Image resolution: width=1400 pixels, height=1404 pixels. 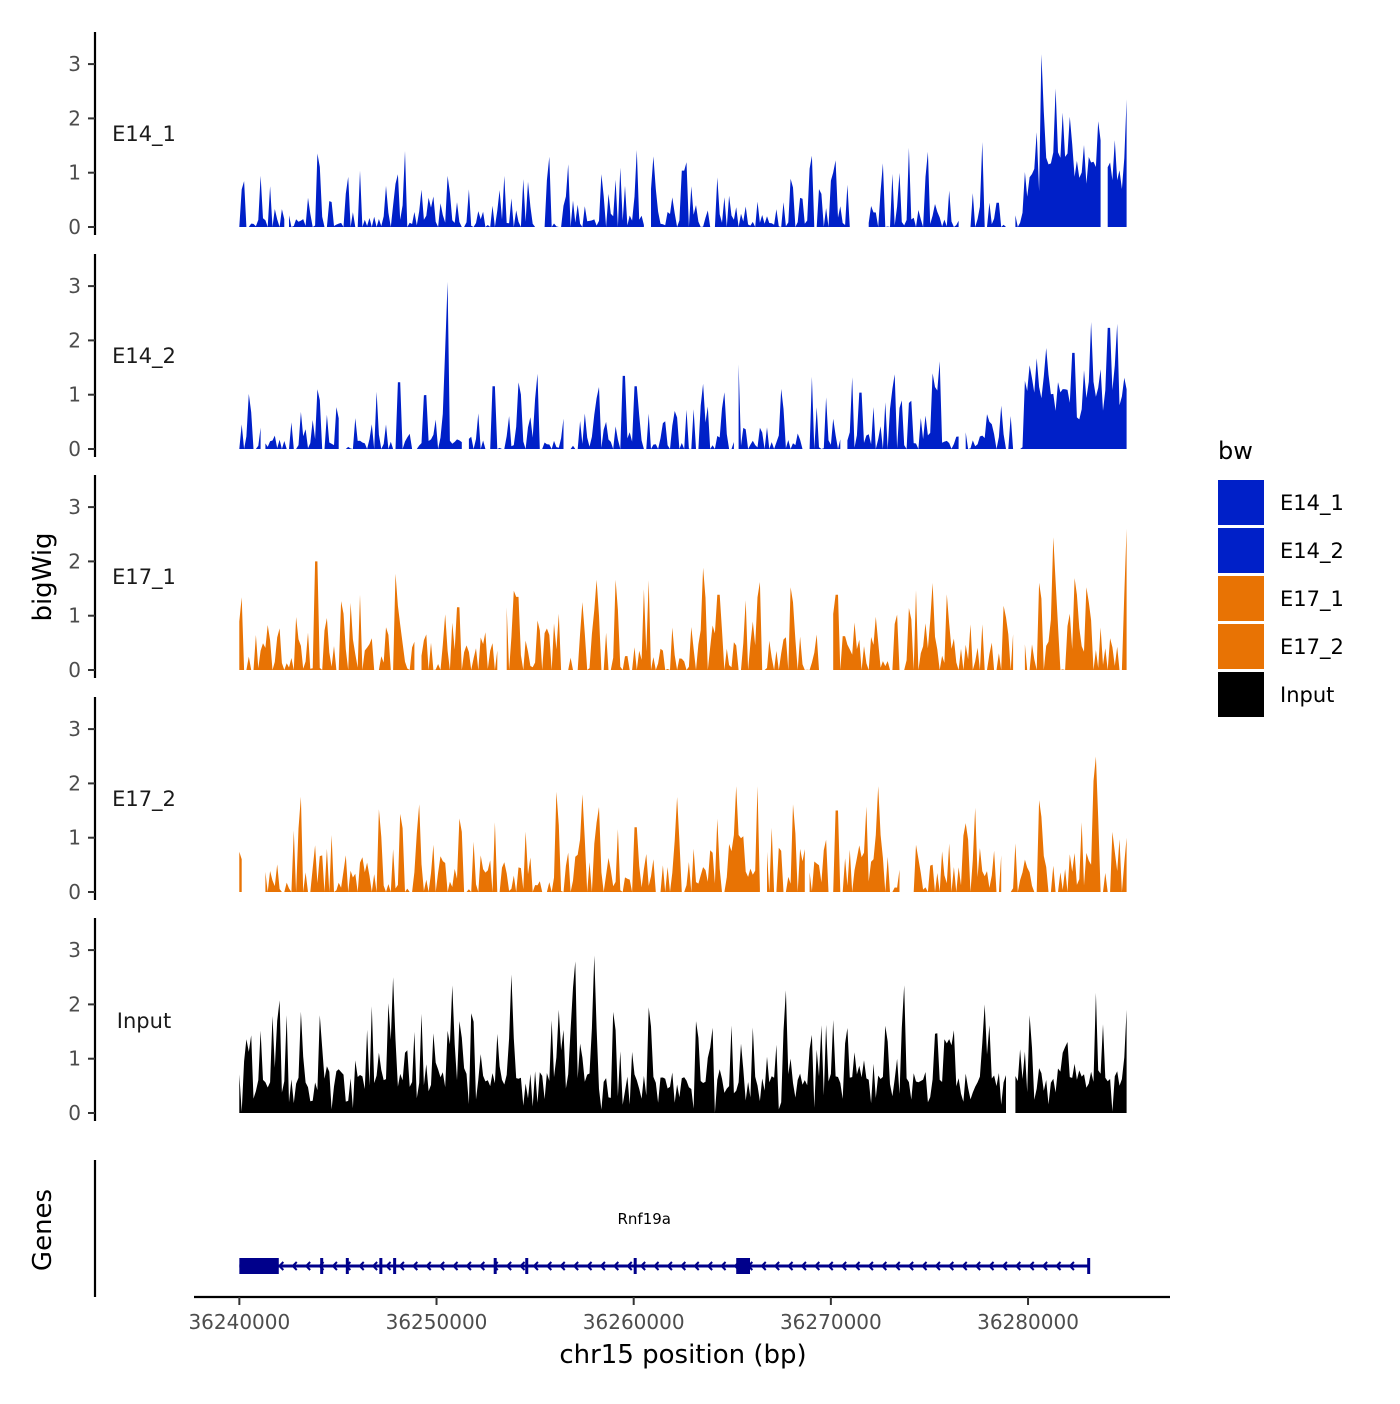 I want to click on track-label: E17_1, so click(x=144, y=577).